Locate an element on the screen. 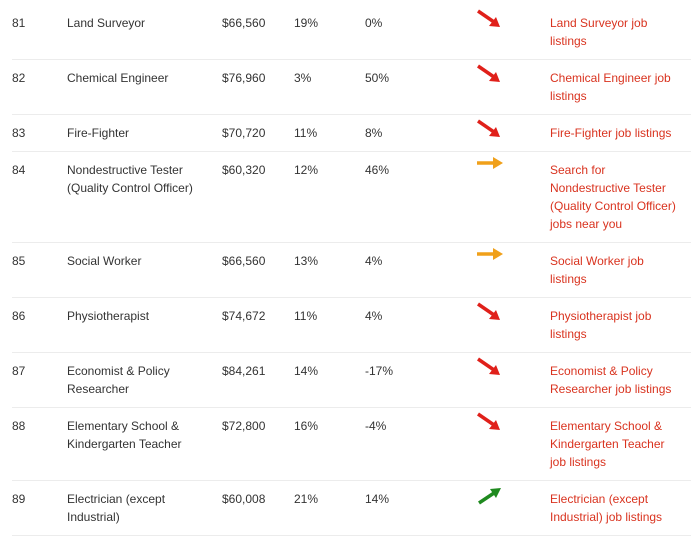 The image size is (691, 536). rank-cell: 89 is located at coordinates (39, 508).